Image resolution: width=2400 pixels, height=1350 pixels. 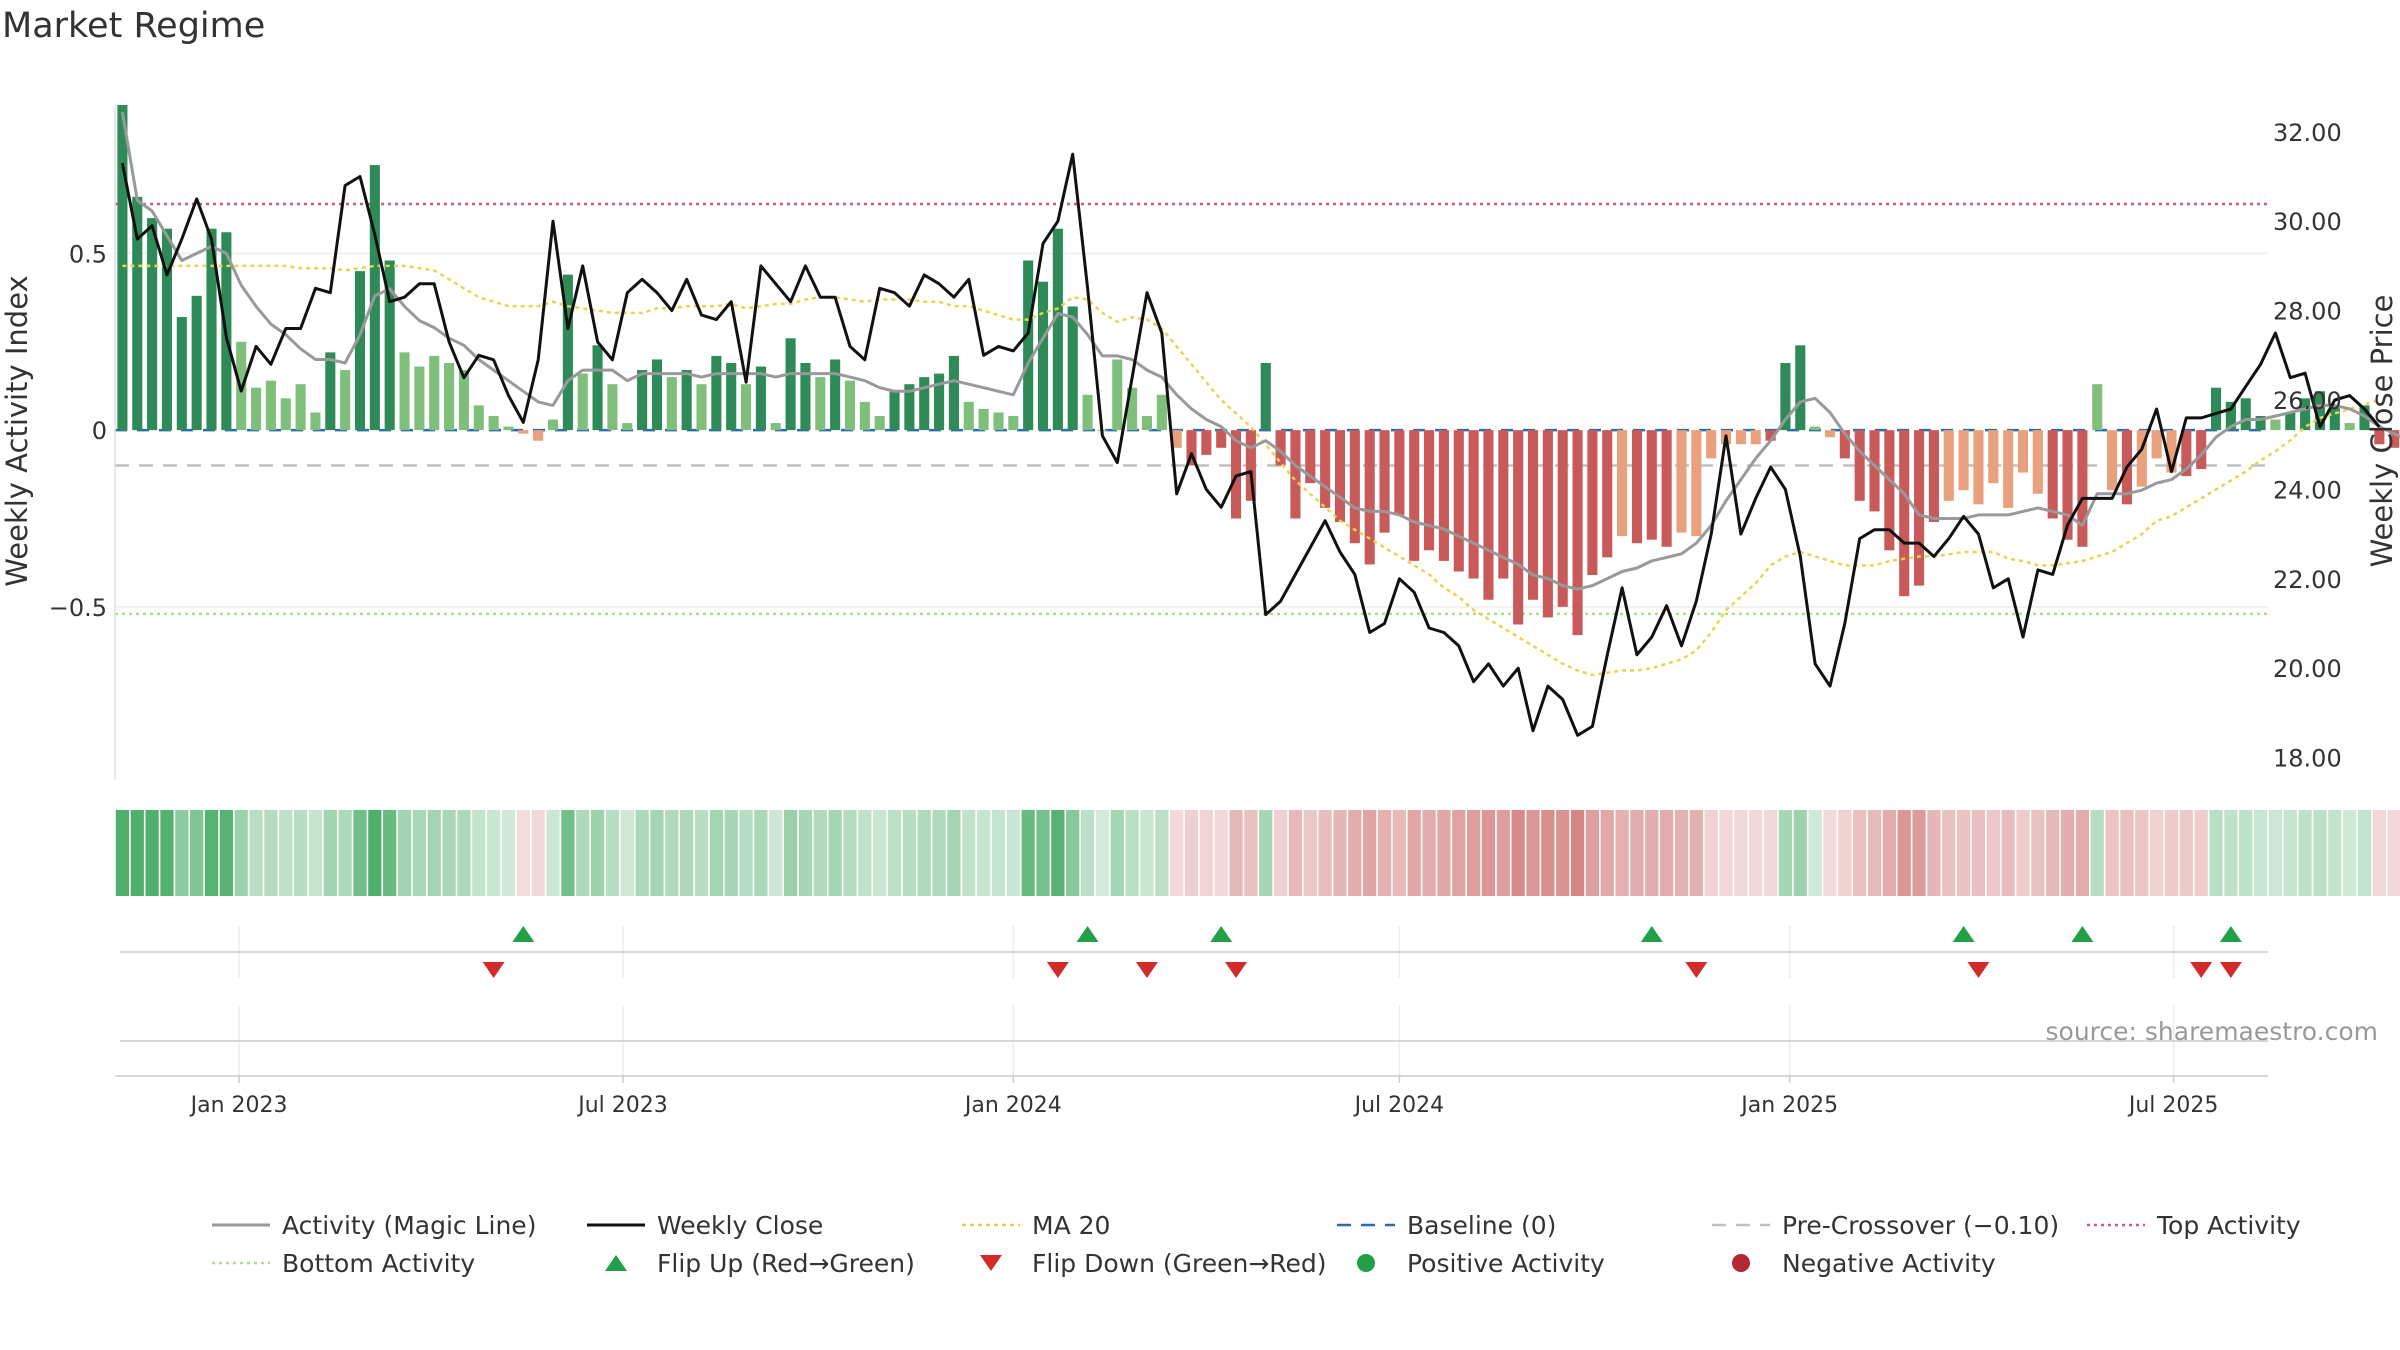 I want to click on y-right-tick-label: 18.00, so click(x=2307, y=759).